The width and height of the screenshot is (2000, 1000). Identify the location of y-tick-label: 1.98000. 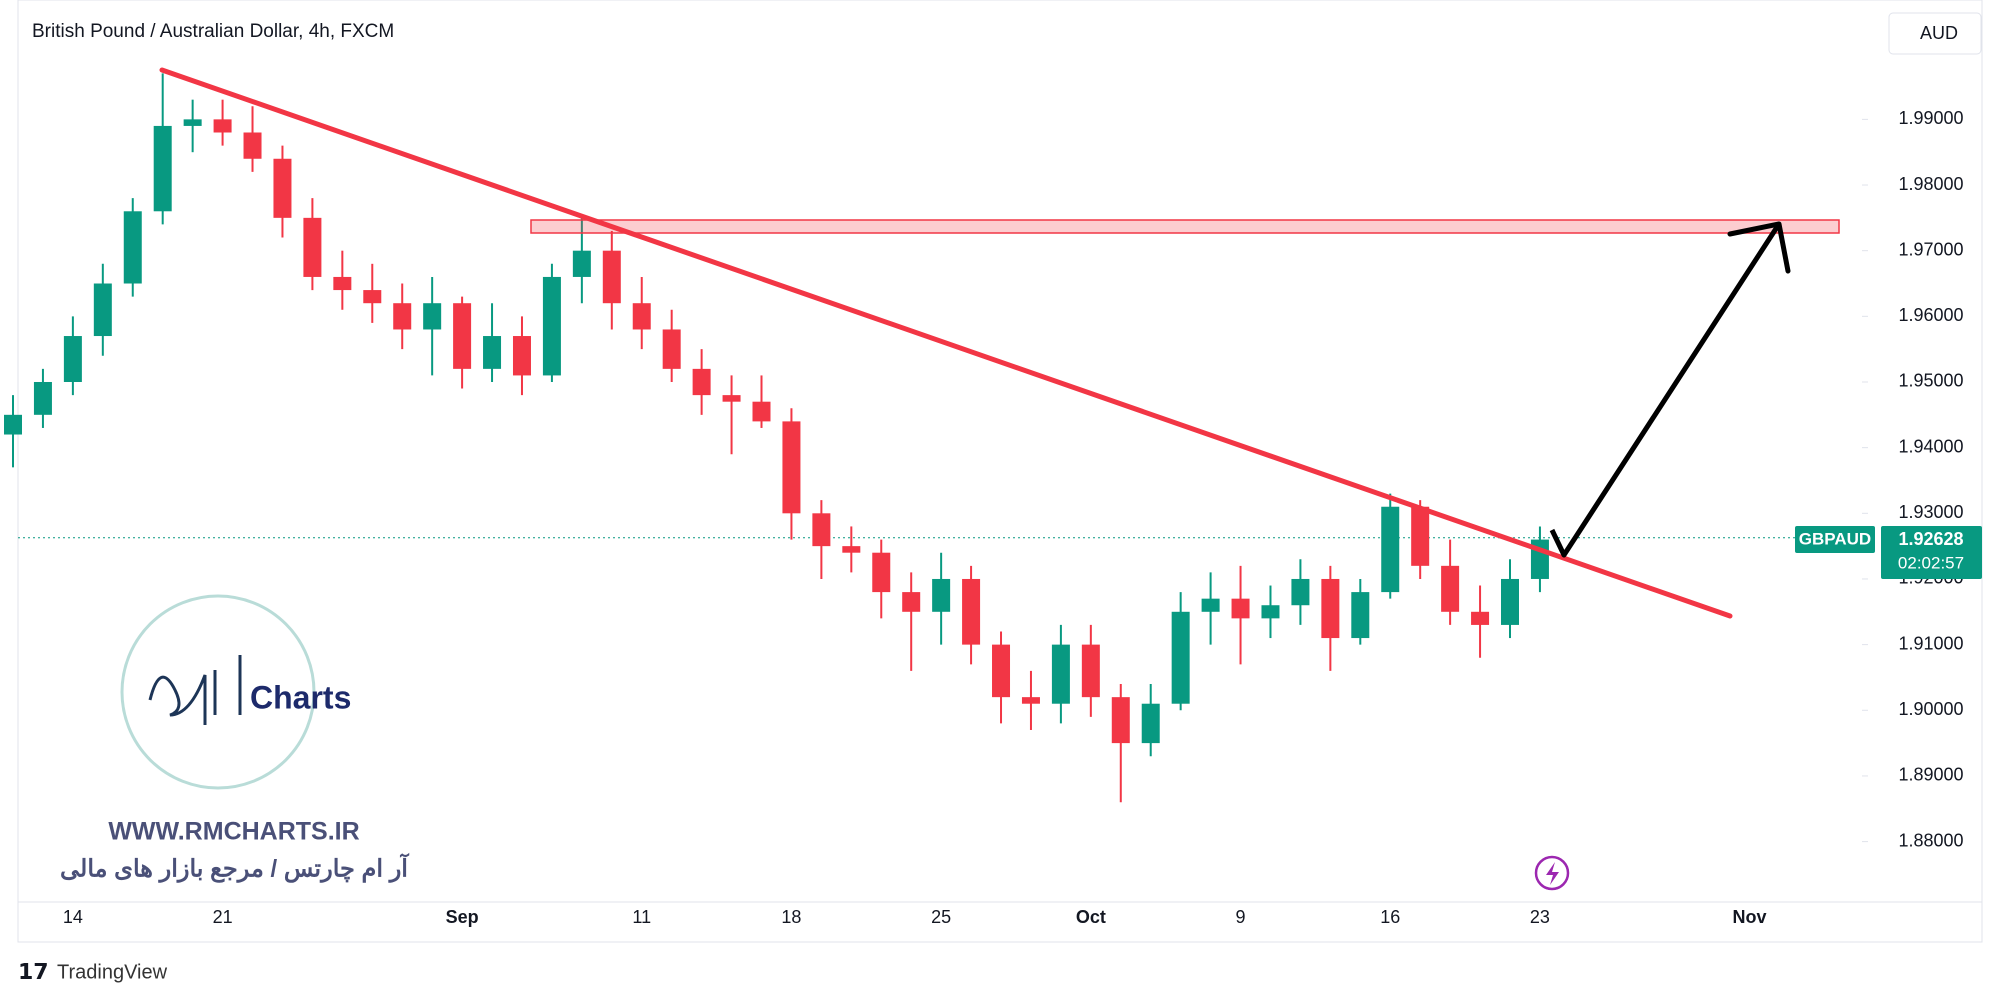
(1930, 184).